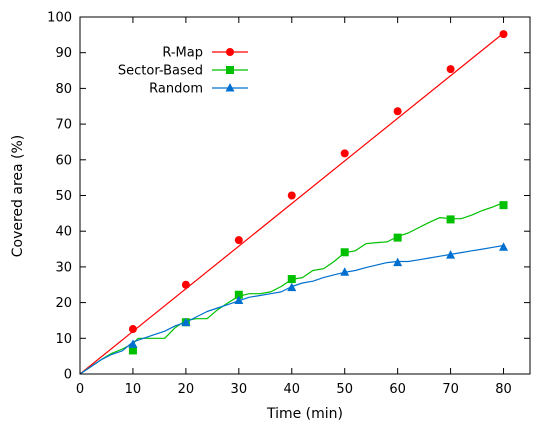 This screenshot has width=550, height=433. What do you see at coordinates (397, 389) in the screenshot?
I see `x-tick-label: 60` at bounding box center [397, 389].